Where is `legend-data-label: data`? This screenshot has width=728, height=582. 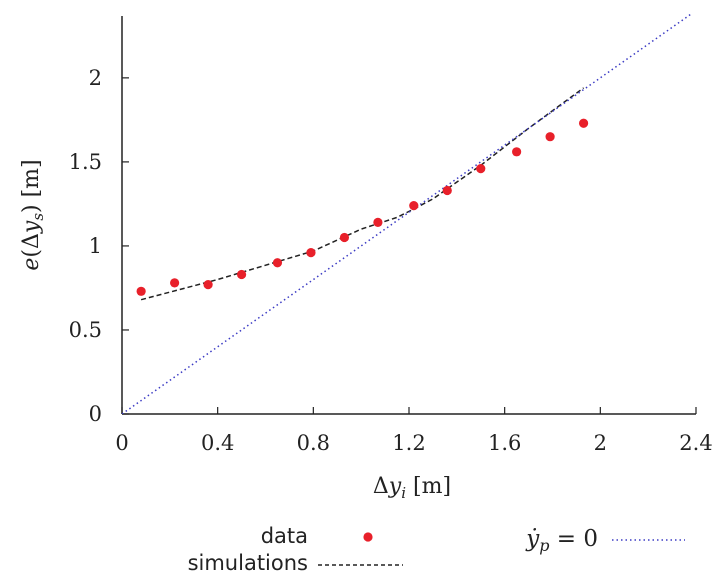
legend-data-label: data is located at coordinates (284, 536).